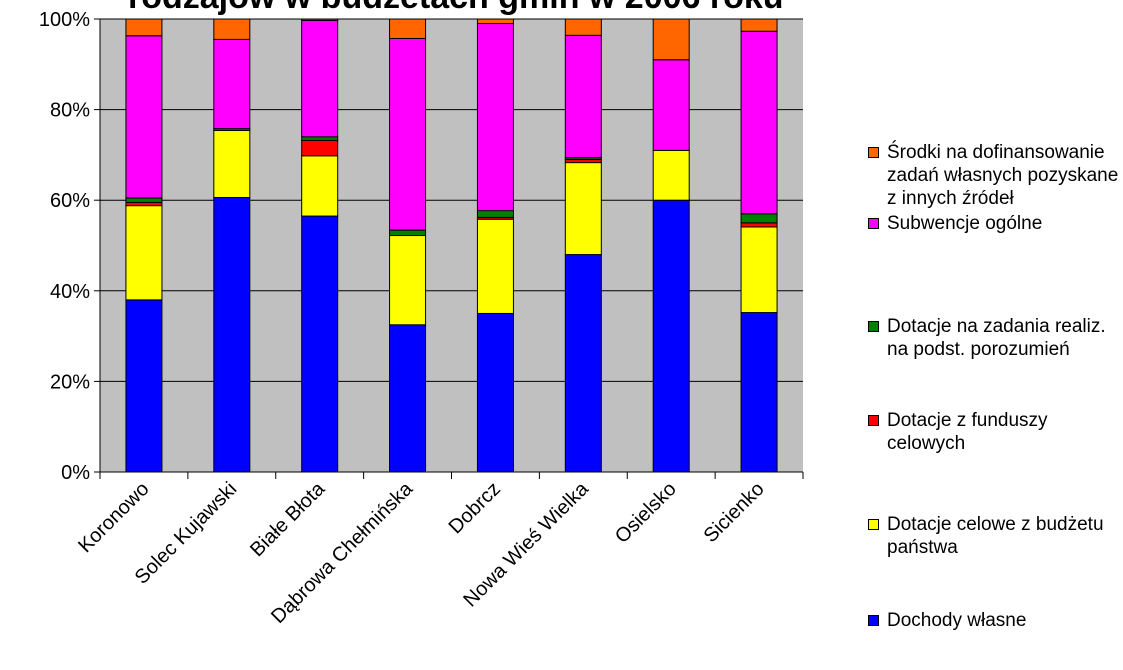 The image size is (1123, 670). Describe the element at coordinates (967, 432) in the screenshot. I see `legend-label-fundusze: Dotacje z funduszy celowych` at that location.